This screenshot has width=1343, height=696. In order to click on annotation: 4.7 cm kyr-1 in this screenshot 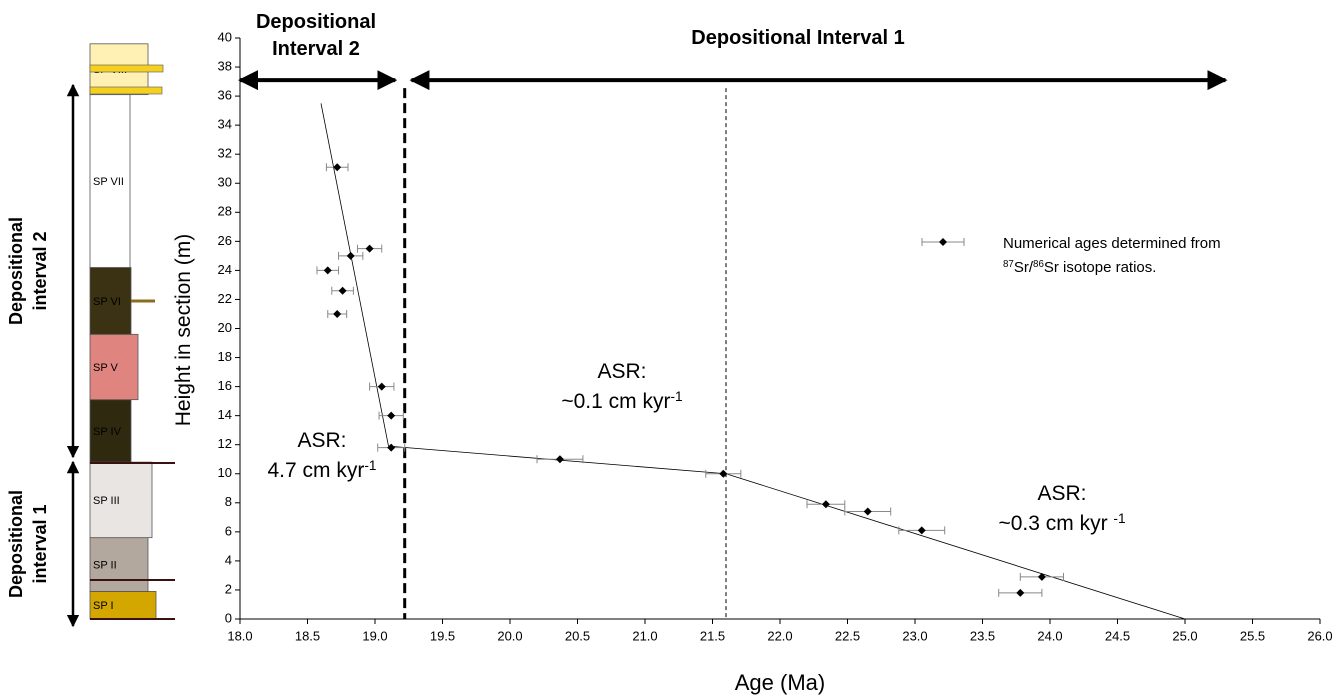, I will do `click(322, 470)`.